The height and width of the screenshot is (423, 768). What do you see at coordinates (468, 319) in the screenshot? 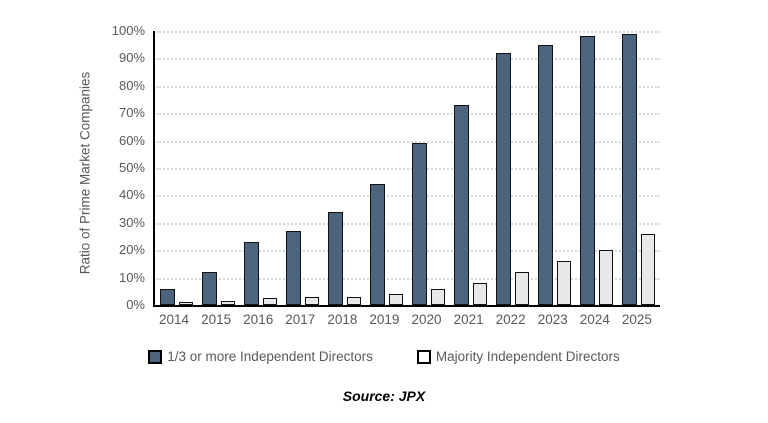
I see `x-axis-label-2021: 2021` at bounding box center [468, 319].